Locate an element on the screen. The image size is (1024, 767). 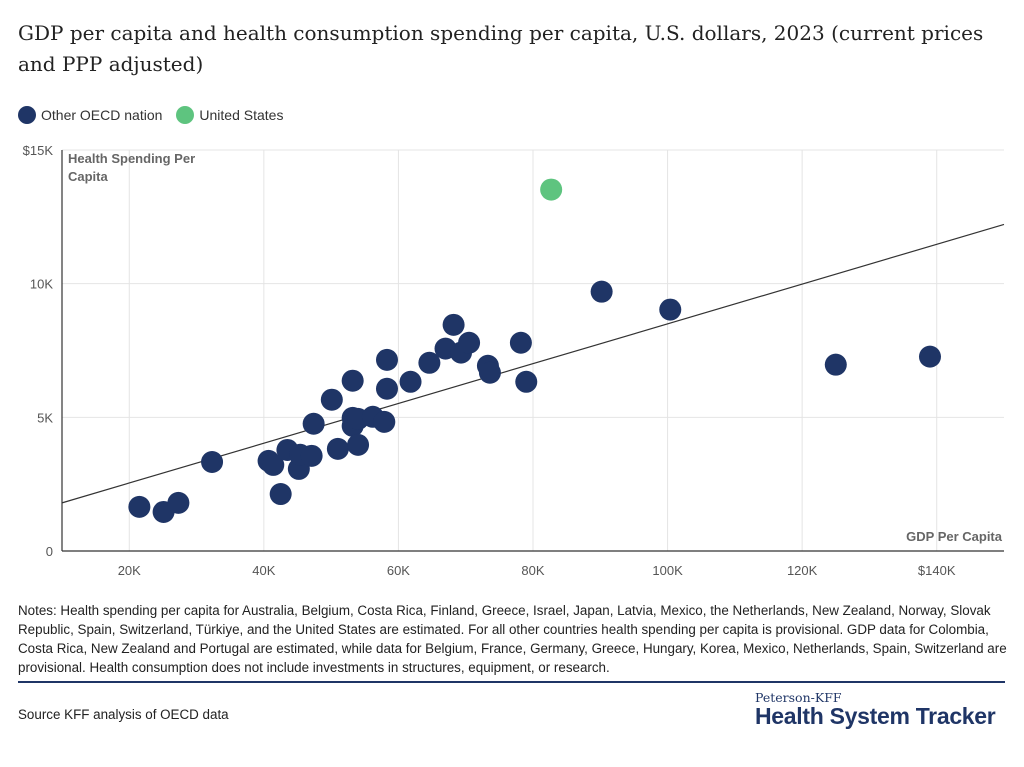
x-tick-label: 80K is located at coordinates (532, 570).